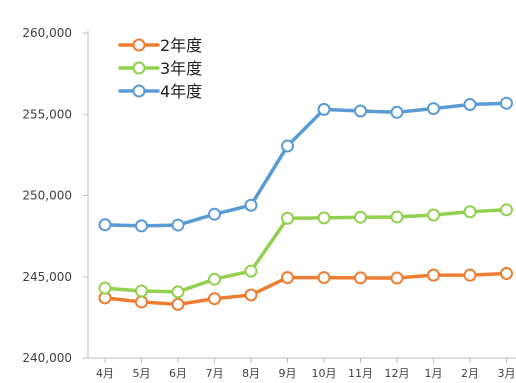  I want to click on series-line, so click(306, 289).